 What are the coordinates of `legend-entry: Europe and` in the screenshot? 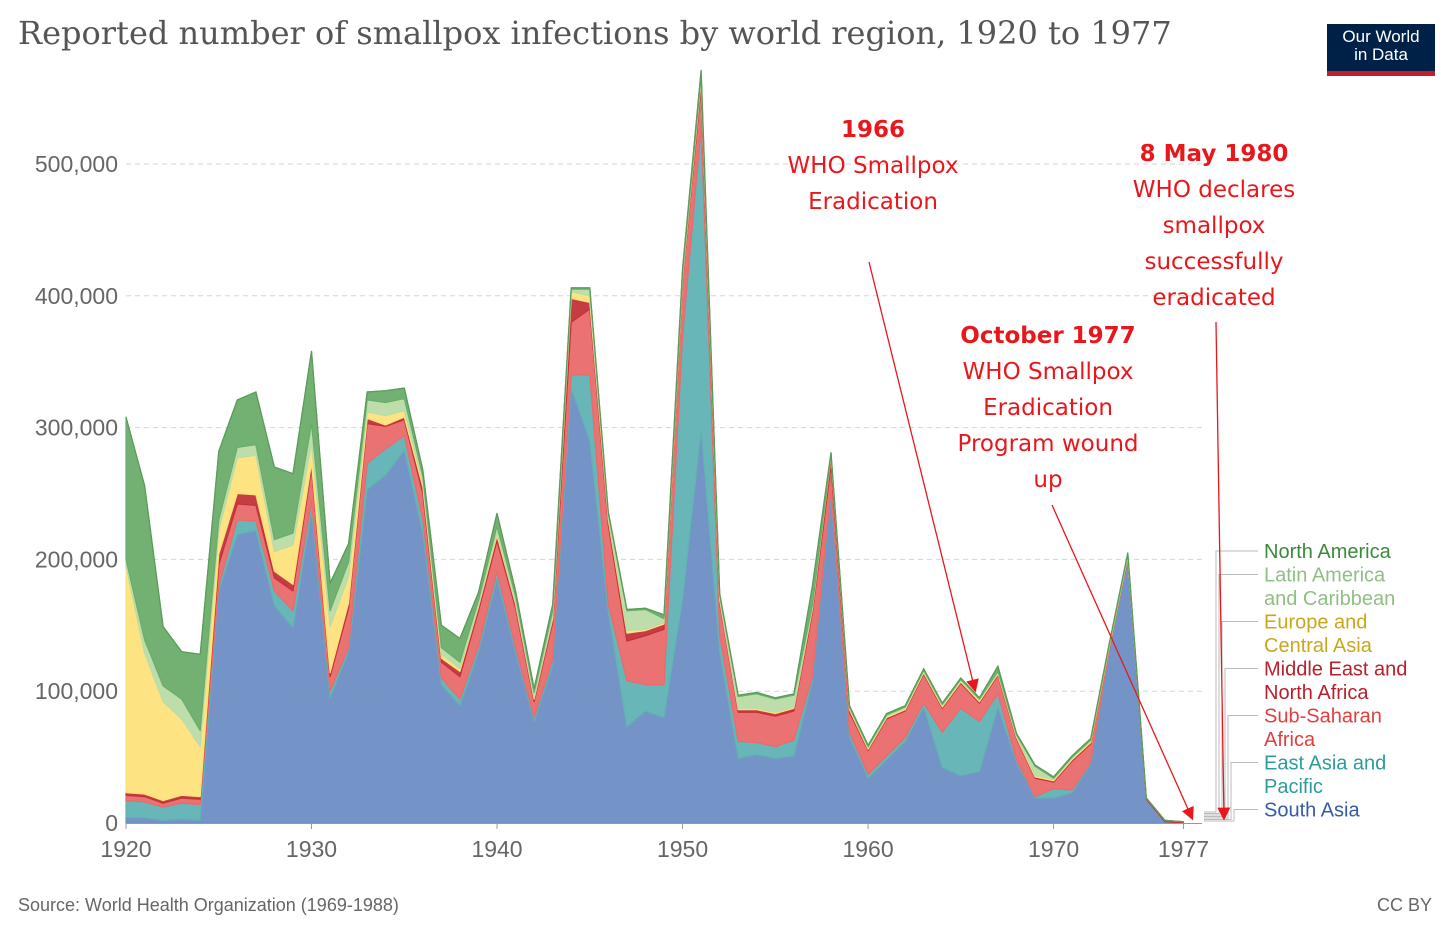 It's located at (1315, 623).